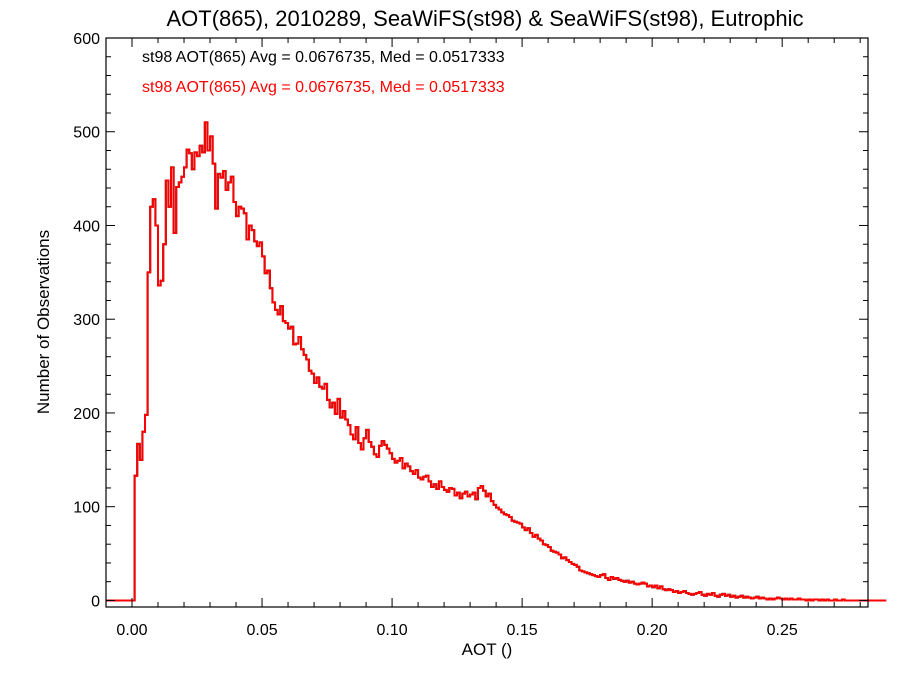 The width and height of the screenshot is (900, 675). What do you see at coordinates (392, 630) in the screenshot?
I see `x-tick-label: 0.10` at bounding box center [392, 630].